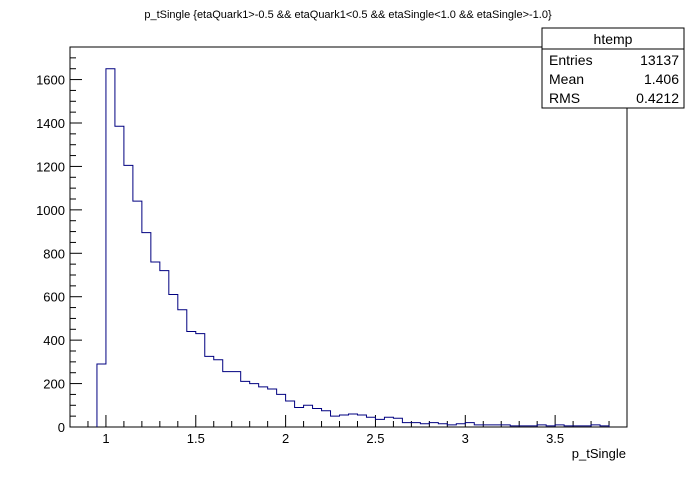  What do you see at coordinates (657, 98) in the screenshot?
I see `stats-rms-value: 0.4212` at bounding box center [657, 98].